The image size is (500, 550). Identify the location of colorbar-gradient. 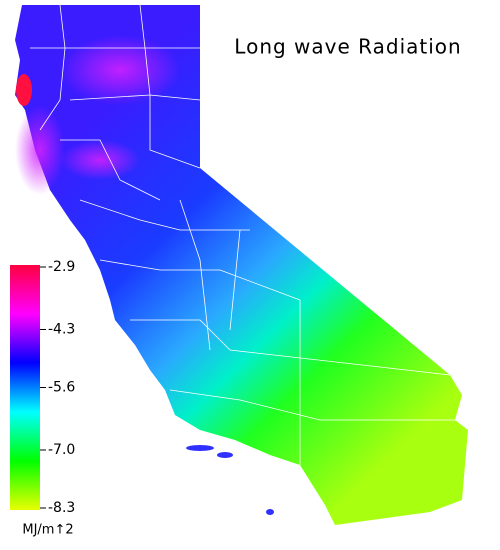
(25, 387).